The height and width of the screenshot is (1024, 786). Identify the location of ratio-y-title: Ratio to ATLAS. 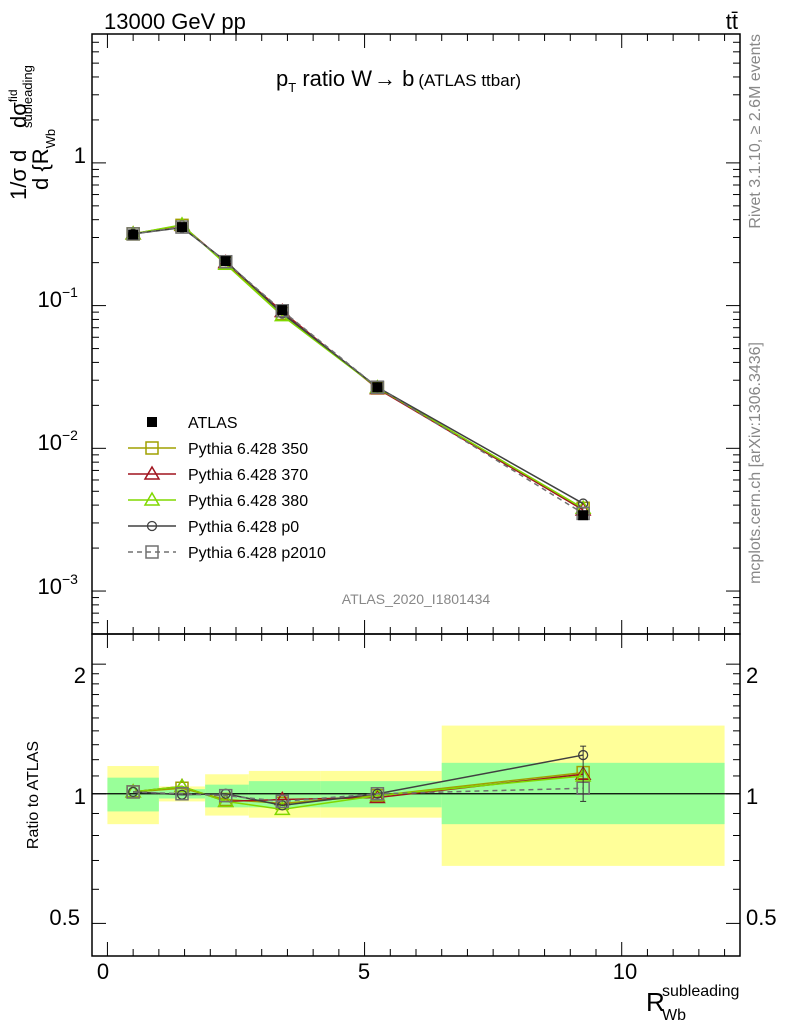
(33, 795).